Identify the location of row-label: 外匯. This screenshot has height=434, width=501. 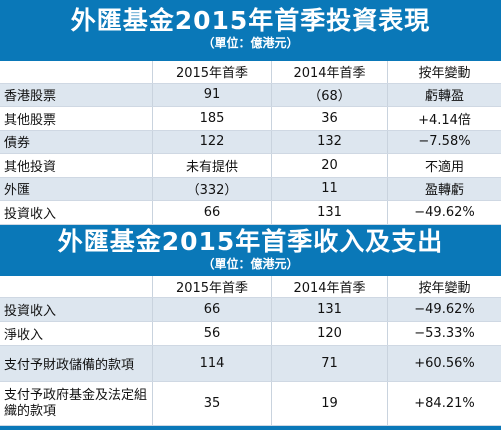
(76, 189).